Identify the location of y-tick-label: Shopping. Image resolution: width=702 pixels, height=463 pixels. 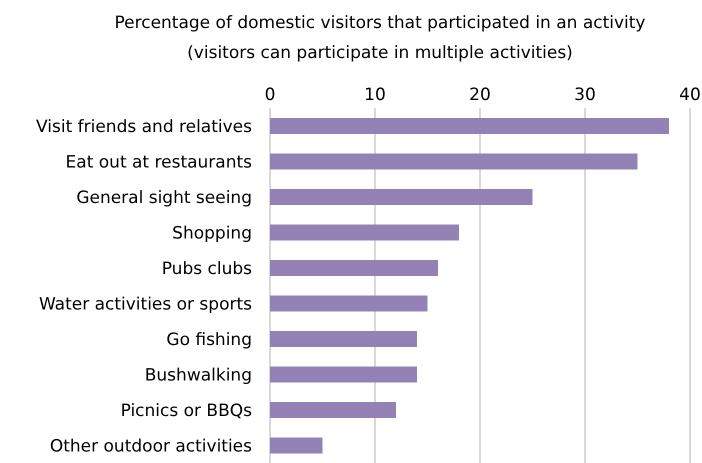
(212, 233).